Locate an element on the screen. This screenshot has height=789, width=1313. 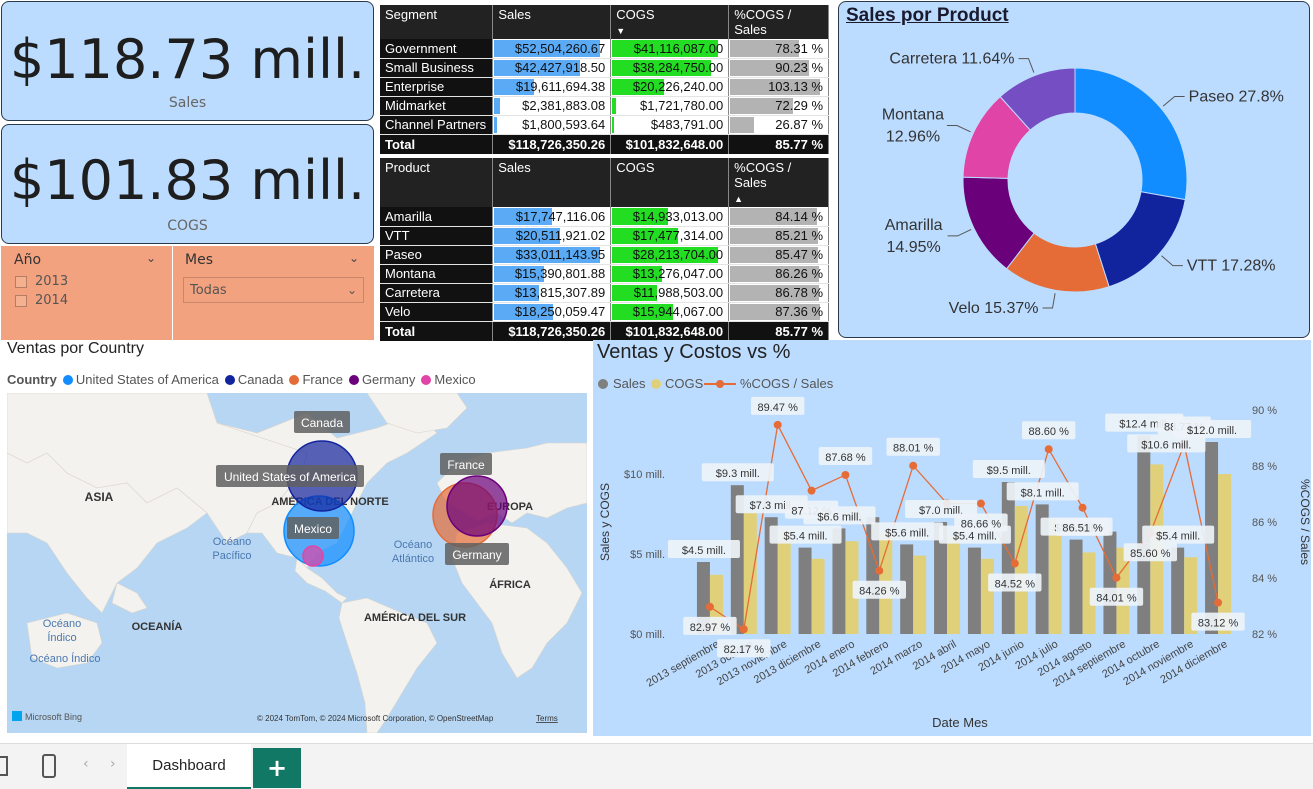
bubble-germany is located at coordinates (477, 506).